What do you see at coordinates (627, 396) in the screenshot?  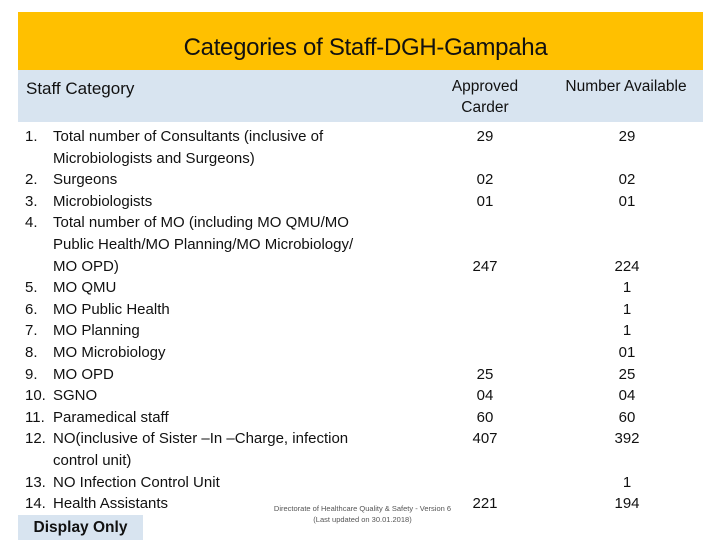 I see `number-available-cell: 04` at bounding box center [627, 396].